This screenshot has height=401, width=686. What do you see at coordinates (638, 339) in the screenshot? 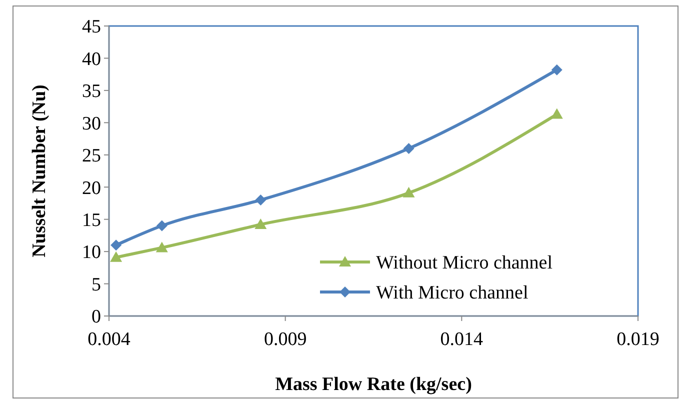
I see `x-tick-label: 0.019` at bounding box center [638, 339].